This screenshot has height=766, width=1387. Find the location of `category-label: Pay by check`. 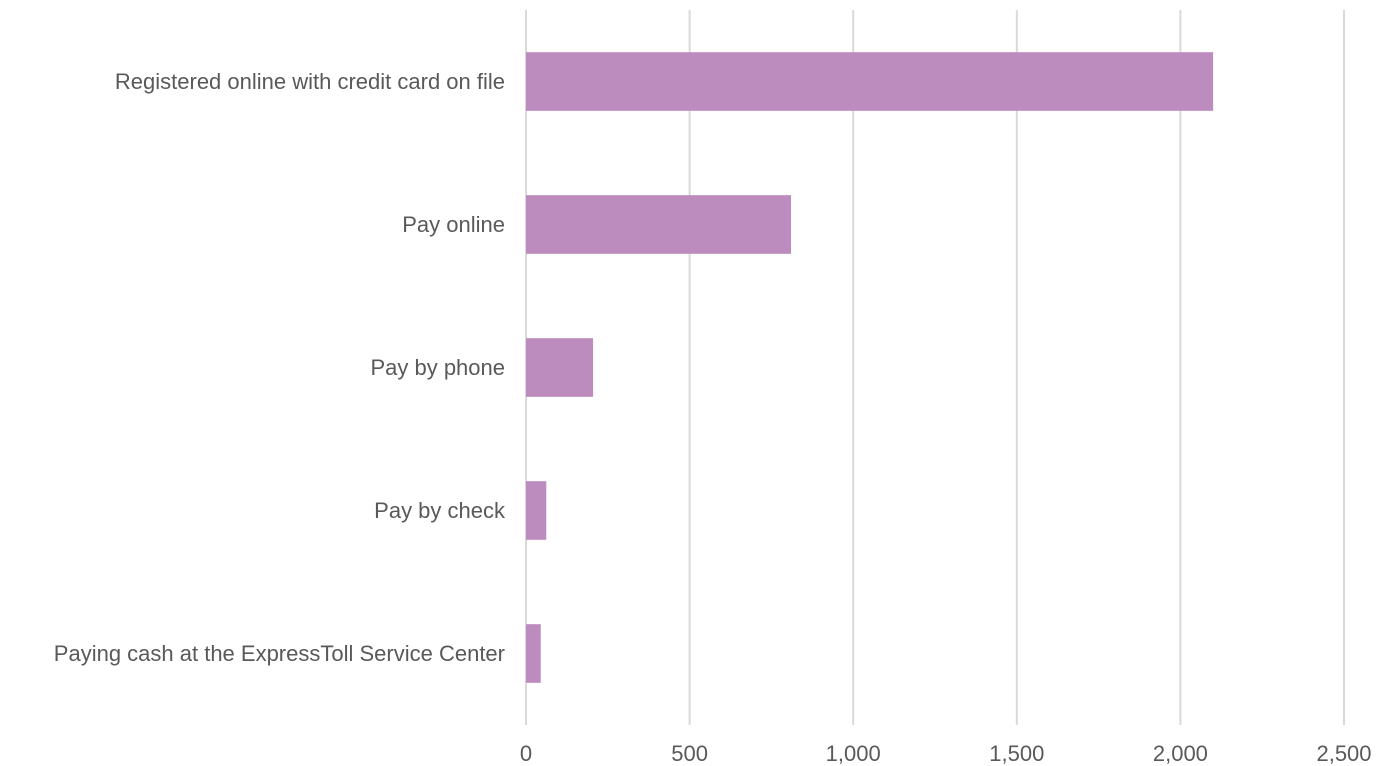

category-label: Pay by check is located at coordinates (440, 510).